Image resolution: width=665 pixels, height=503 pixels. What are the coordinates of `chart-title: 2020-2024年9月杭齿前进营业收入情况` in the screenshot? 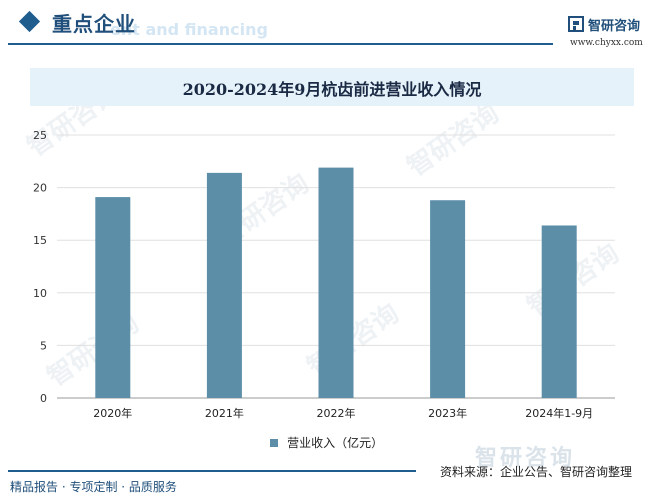 It's located at (332, 89).